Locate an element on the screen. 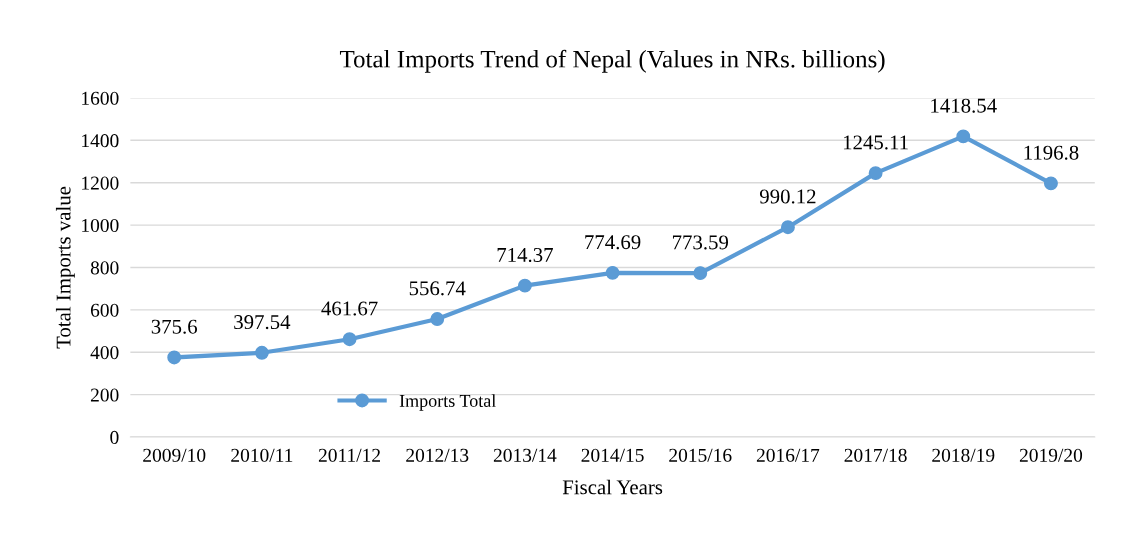 The width and height of the screenshot is (1124, 547). x-axis-title: Fiscal Years is located at coordinates (612, 487).